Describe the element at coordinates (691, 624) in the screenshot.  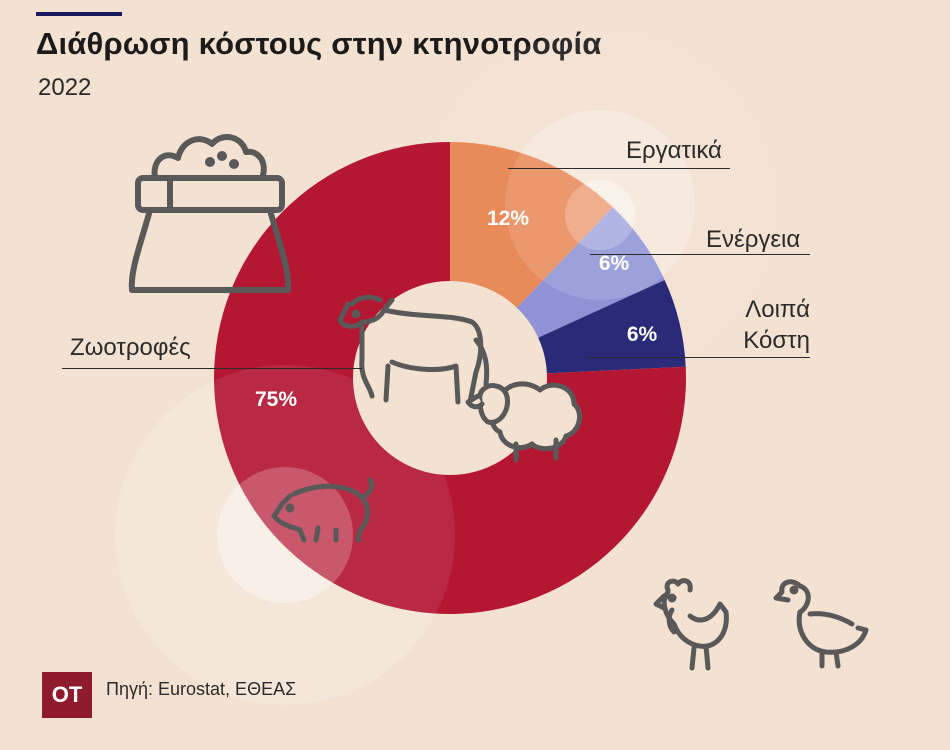
I see `rooster-icon` at that location.